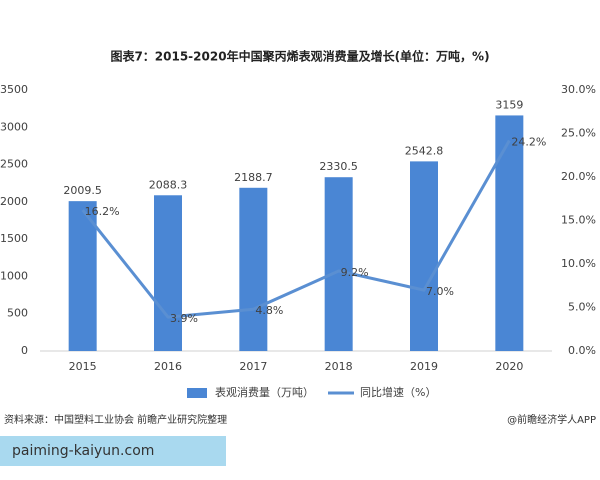  What do you see at coordinates (299, 56) in the screenshot?
I see `chart-title: 图表7：2015-2020年中国聚丙烯表观消费量及增长(单位：万吨，%)` at bounding box center [299, 56].